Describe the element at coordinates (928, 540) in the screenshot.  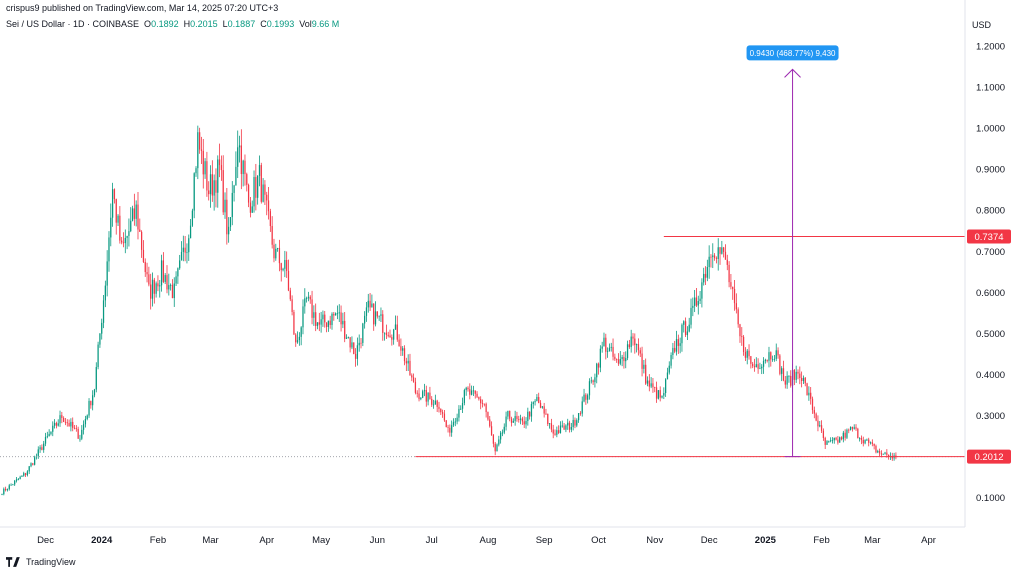
I see `time-tick-label: Apr` at that location.